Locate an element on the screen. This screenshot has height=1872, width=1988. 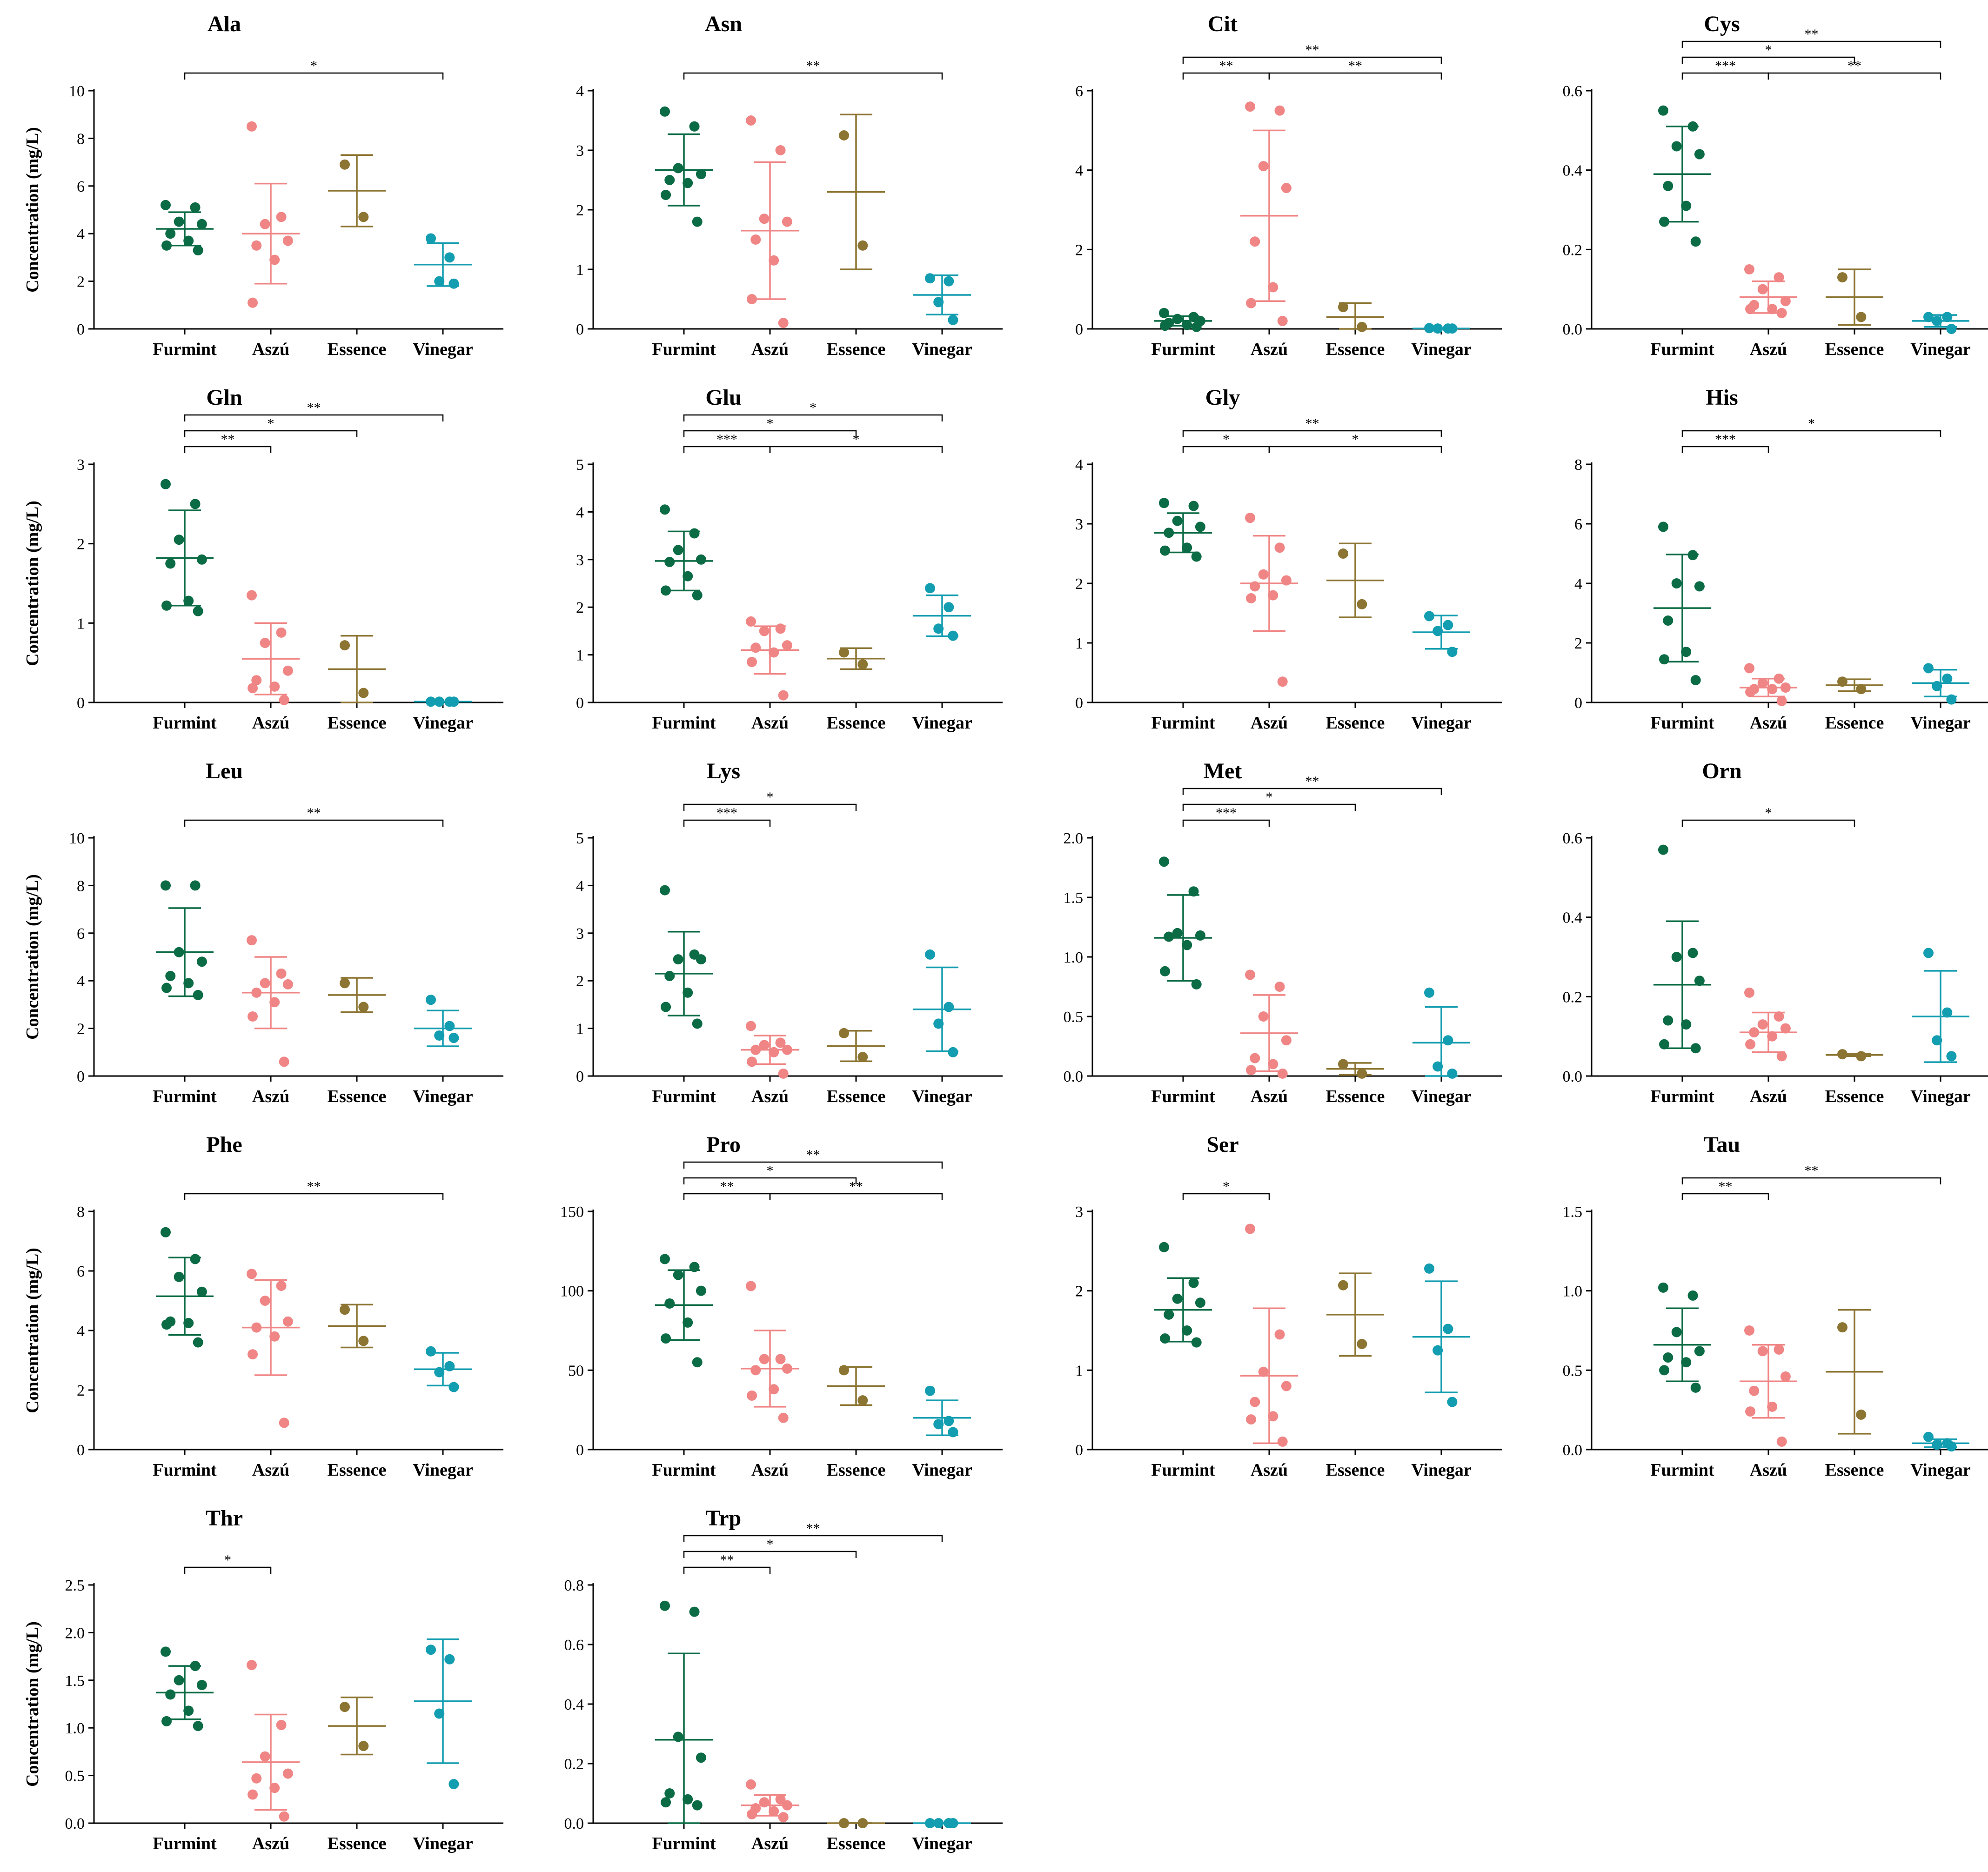
panel-title: Asn is located at coordinates (723, 24).